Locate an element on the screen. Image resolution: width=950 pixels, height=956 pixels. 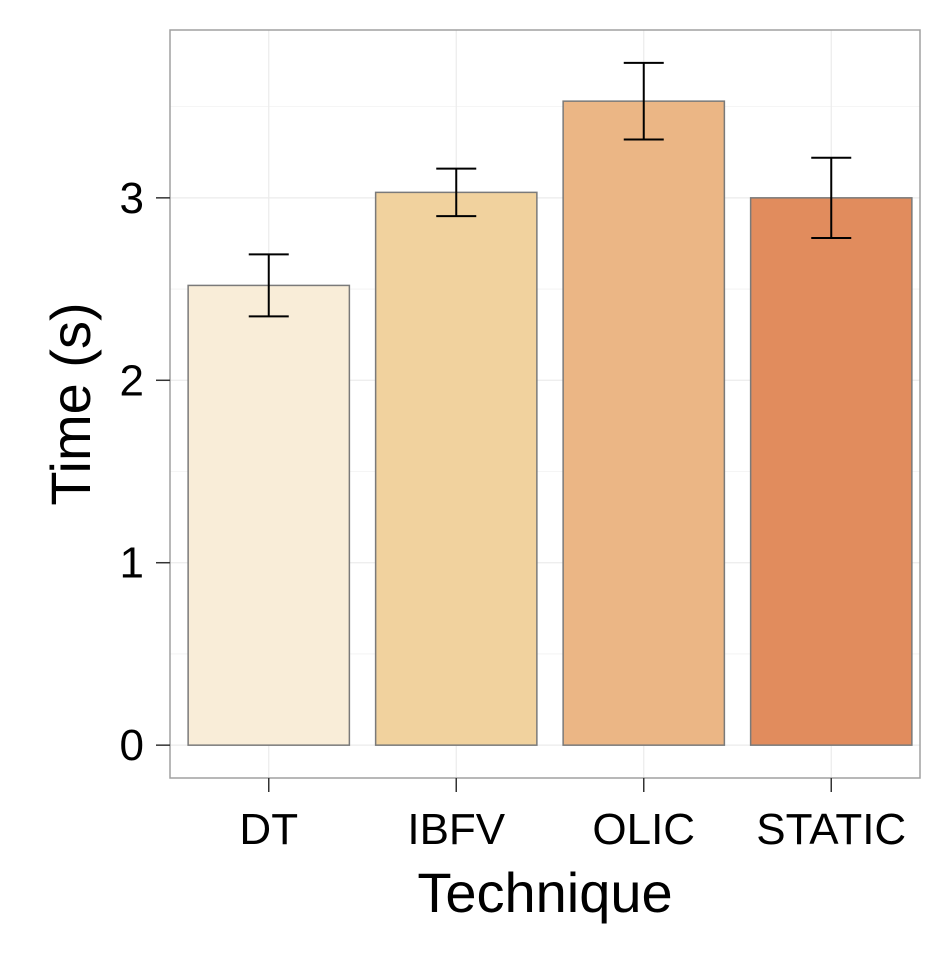
y-tick-label: 1 is located at coordinates (132, 563).